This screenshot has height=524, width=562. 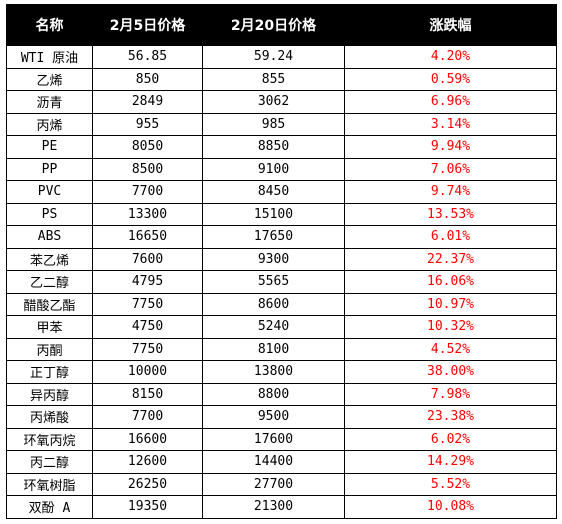 What do you see at coordinates (450, 214) in the screenshot?
I see `cell-change: 13.53%` at bounding box center [450, 214].